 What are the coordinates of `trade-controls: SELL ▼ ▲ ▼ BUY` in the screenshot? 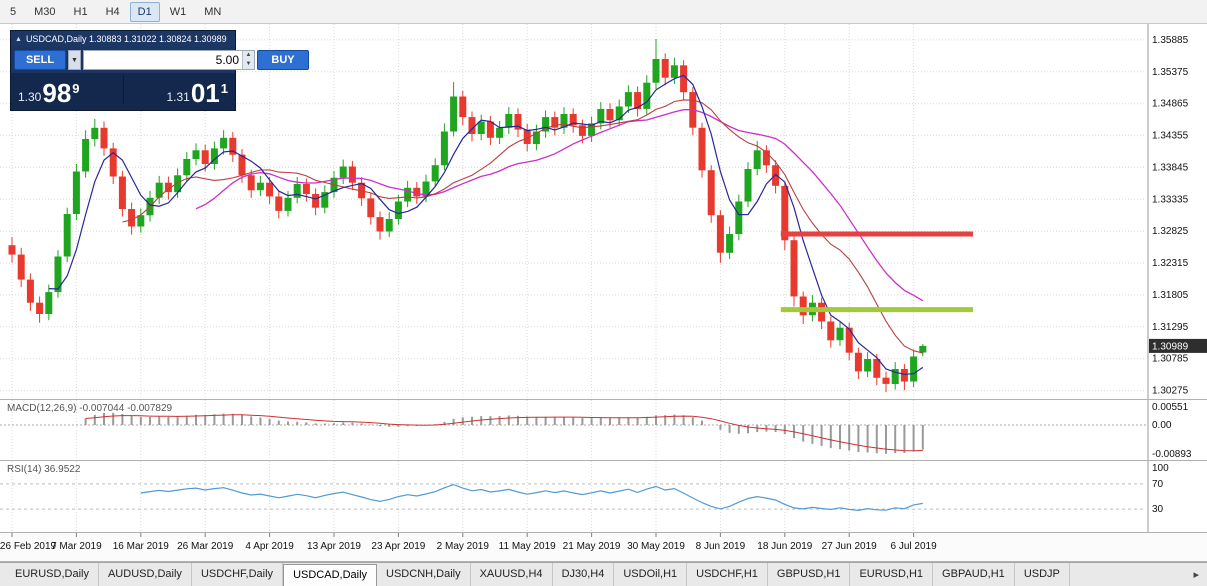 It's located at (160, 60).